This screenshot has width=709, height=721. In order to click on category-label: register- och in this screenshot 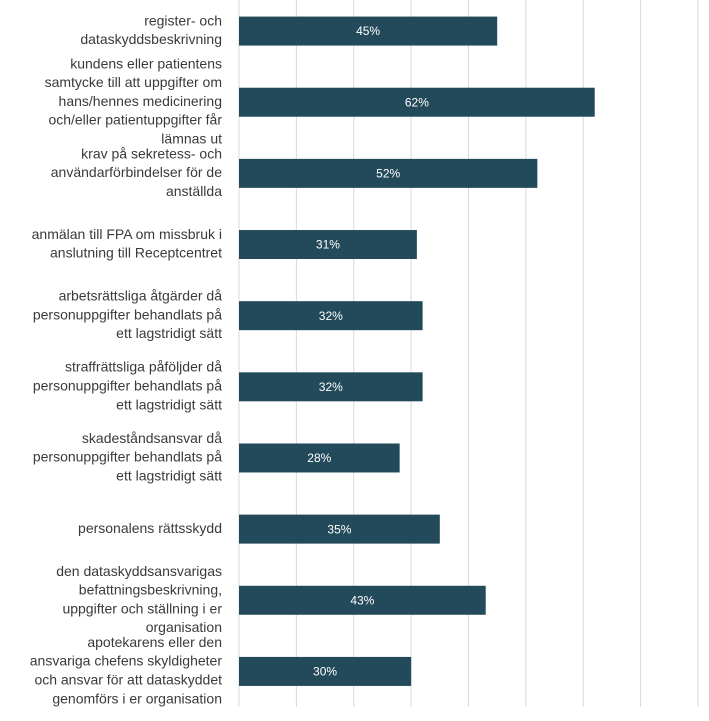, I will do `click(183, 20)`.